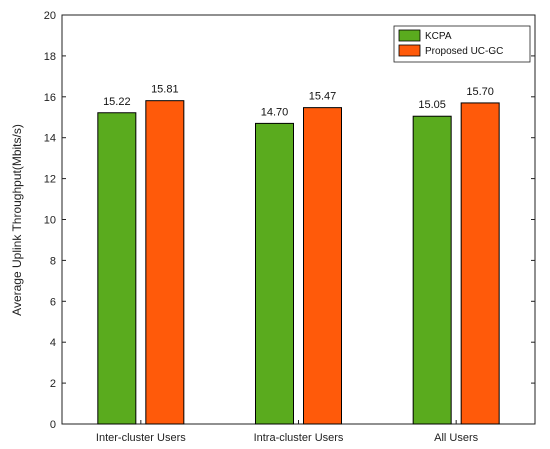  Describe the element at coordinates (480, 92) in the screenshot. I see `bar-value-label: 15.70` at that location.